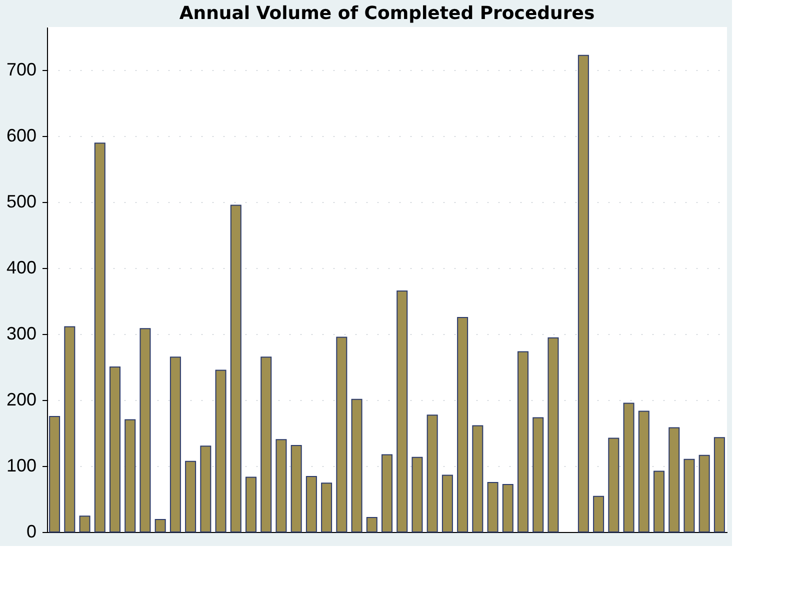  What do you see at coordinates (21, 399) in the screenshot?
I see `y-tick-label: 200` at bounding box center [21, 399].